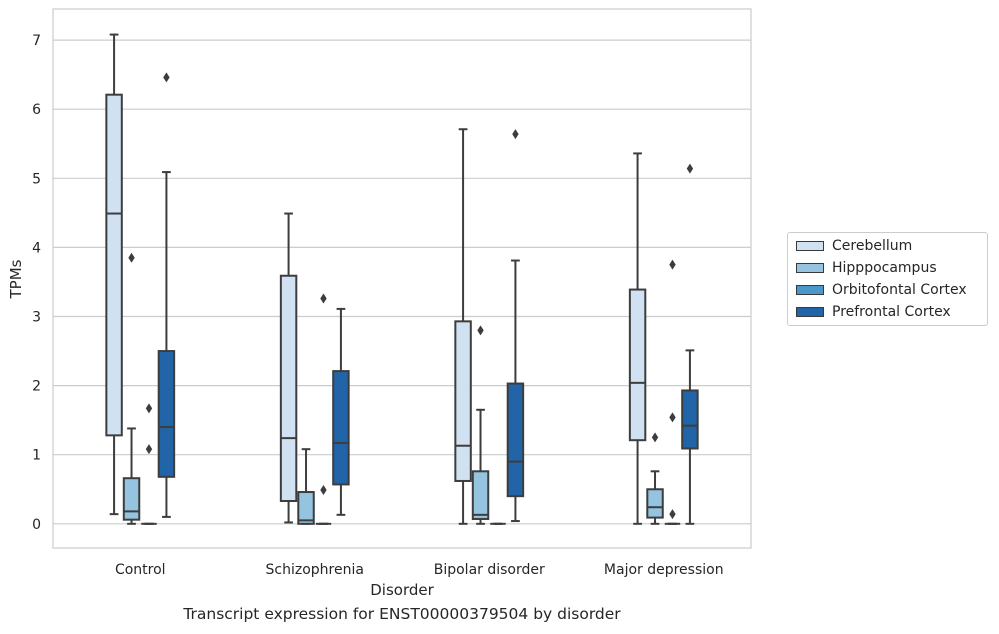 This screenshot has width=999, height=634. What do you see at coordinates (899, 290) in the screenshot?
I see `legend-label: Orbitofontal Cortex` at bounding box center [899, 290].